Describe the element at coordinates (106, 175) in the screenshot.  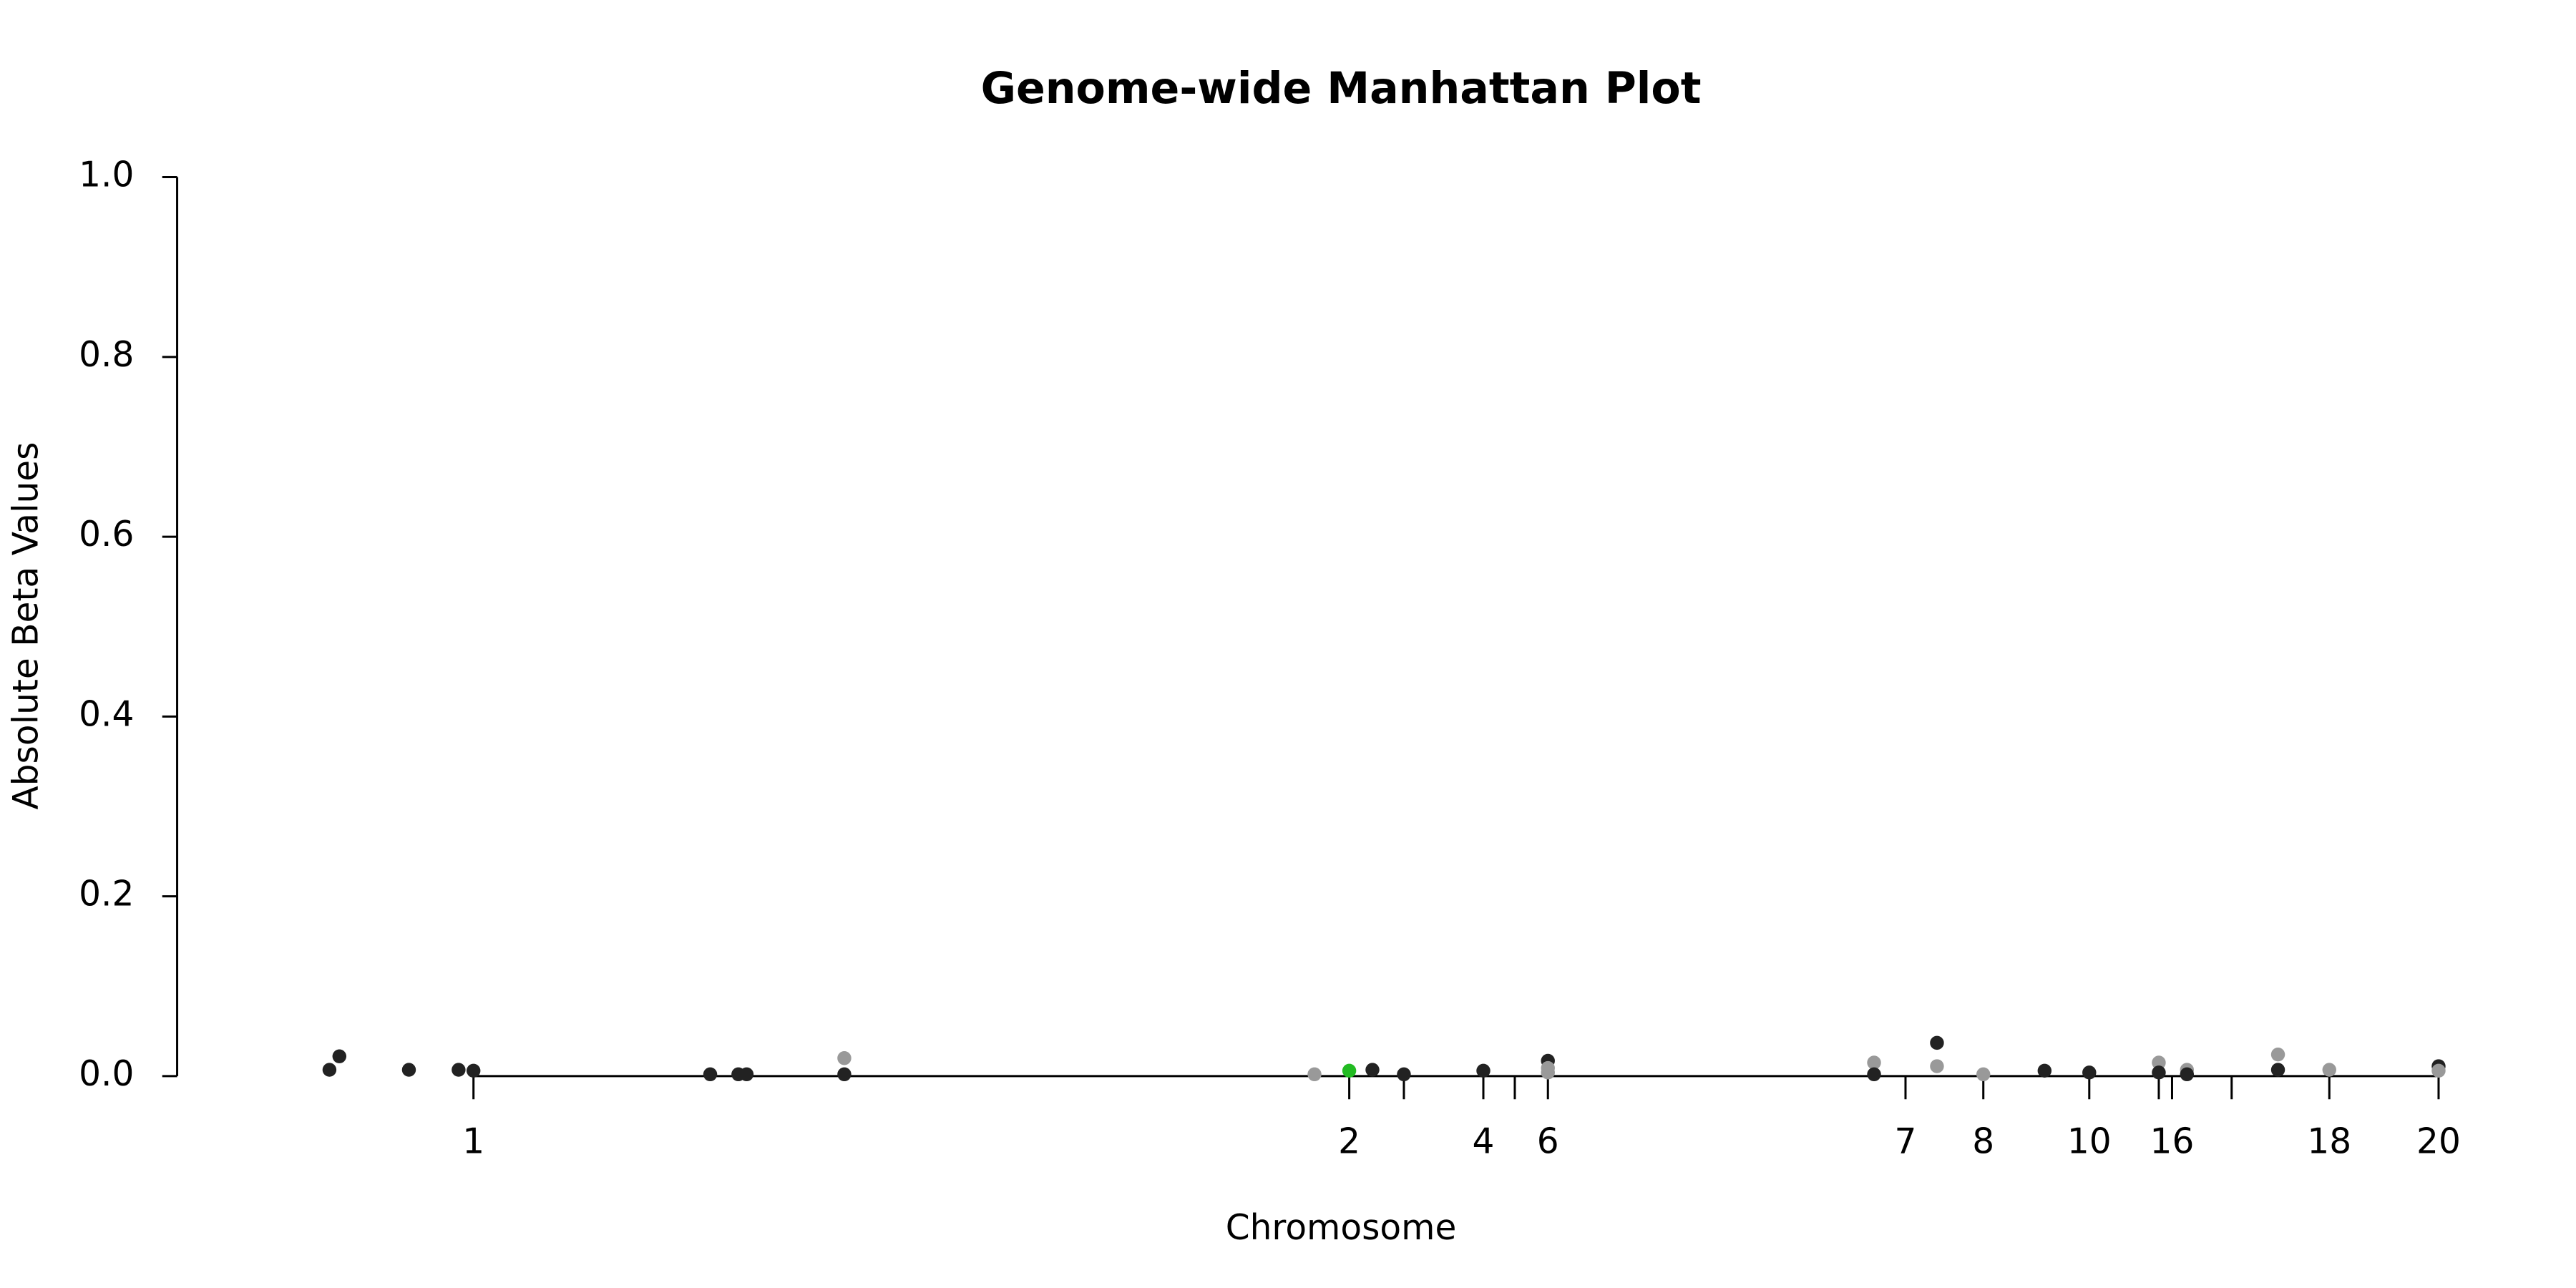
I see `y-tick-label: 1.0` at that location.